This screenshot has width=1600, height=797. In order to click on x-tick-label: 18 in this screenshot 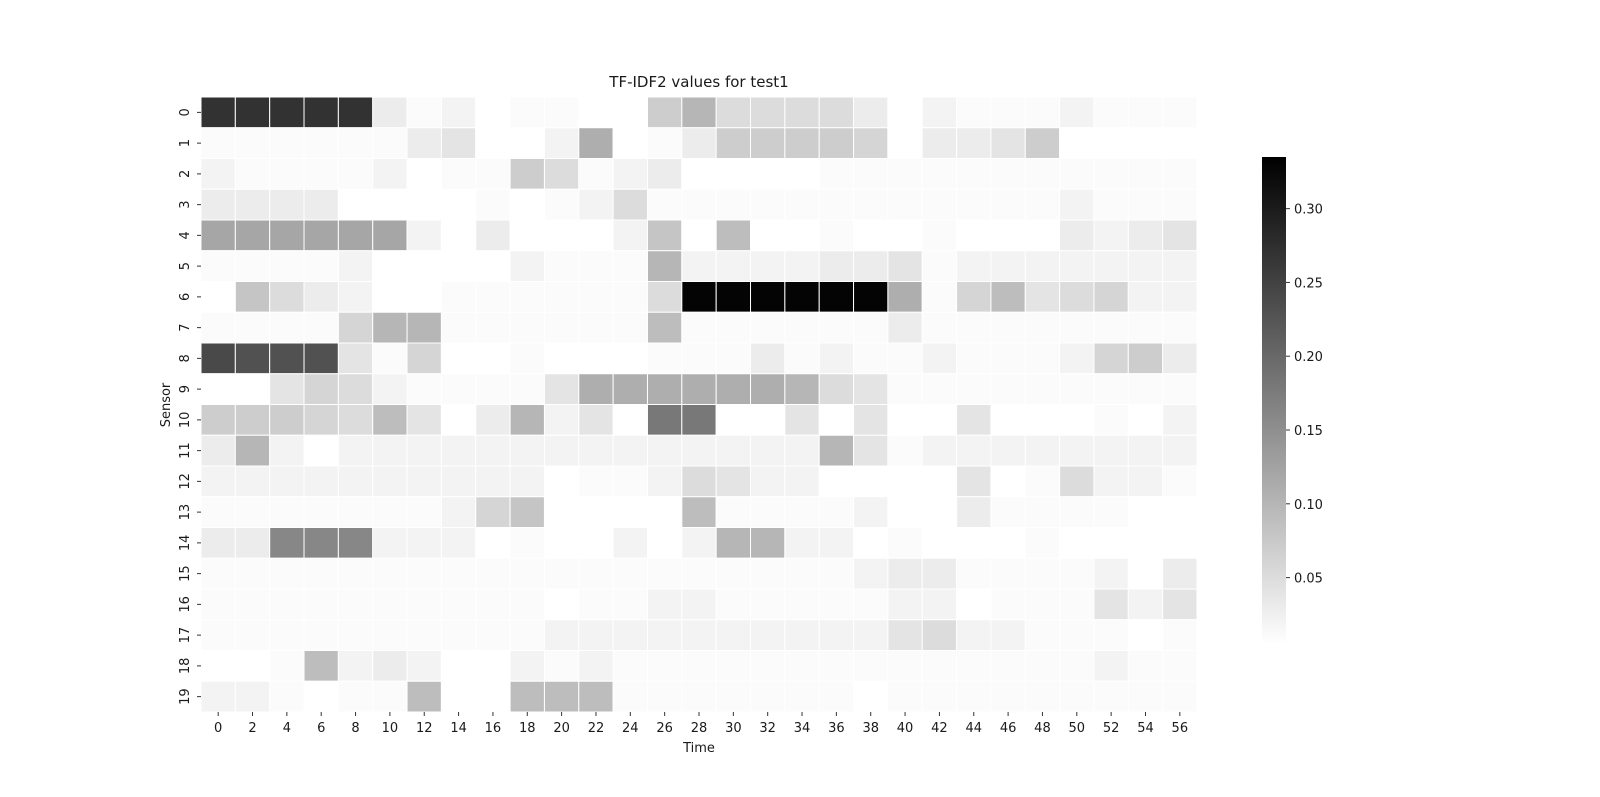, I will do `click(527, 728)`.